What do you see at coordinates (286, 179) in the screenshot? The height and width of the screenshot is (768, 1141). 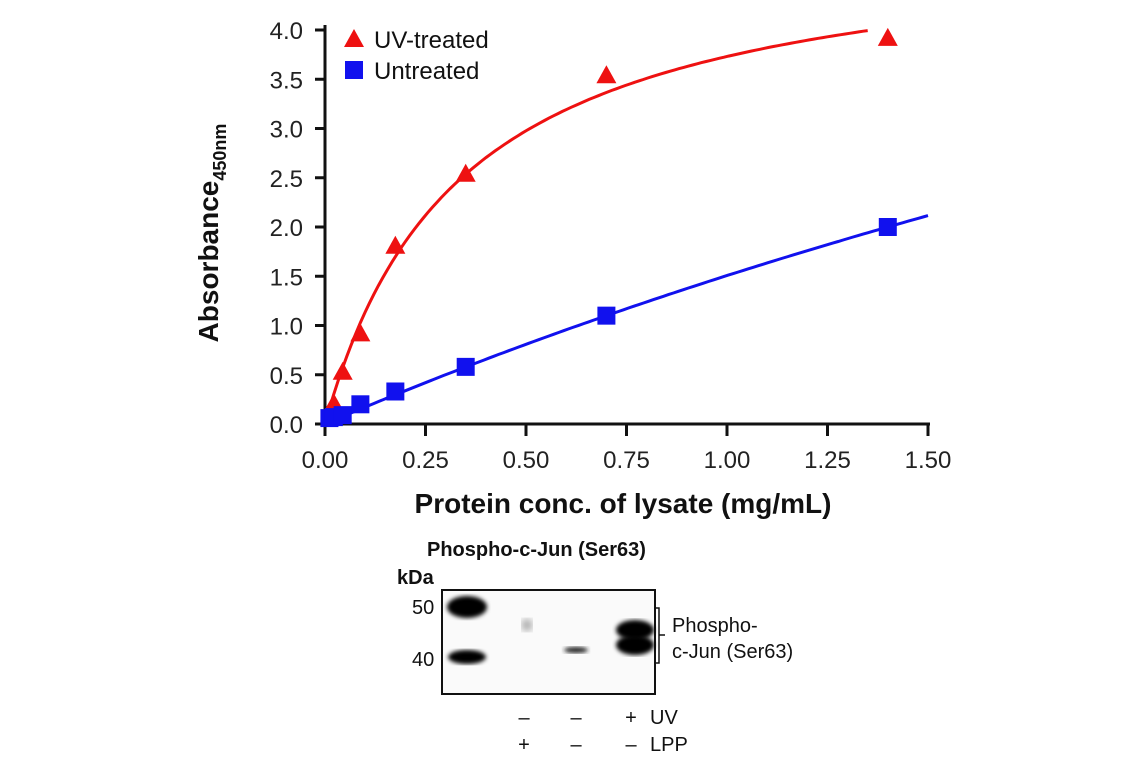 I see `y-tick-label: 2.5` at bounding box center [286, 179].